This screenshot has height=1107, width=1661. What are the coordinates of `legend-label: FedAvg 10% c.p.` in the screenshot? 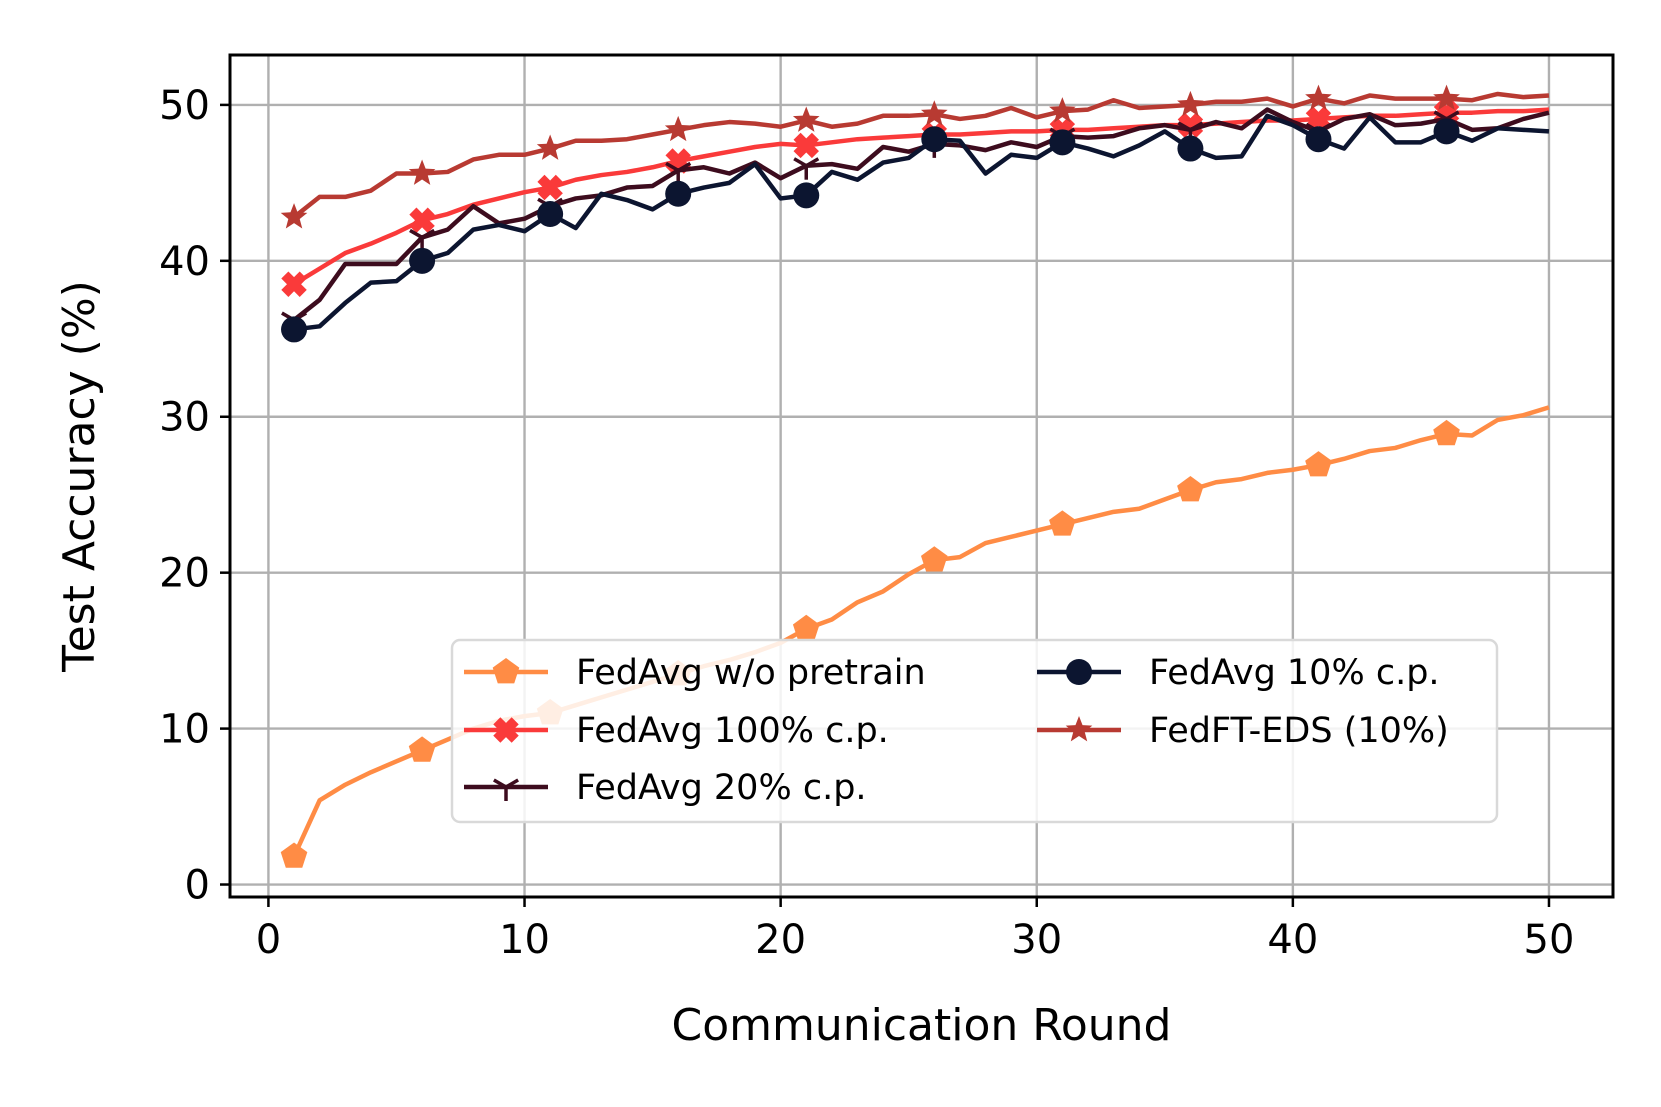 It's located at (1294, 673).